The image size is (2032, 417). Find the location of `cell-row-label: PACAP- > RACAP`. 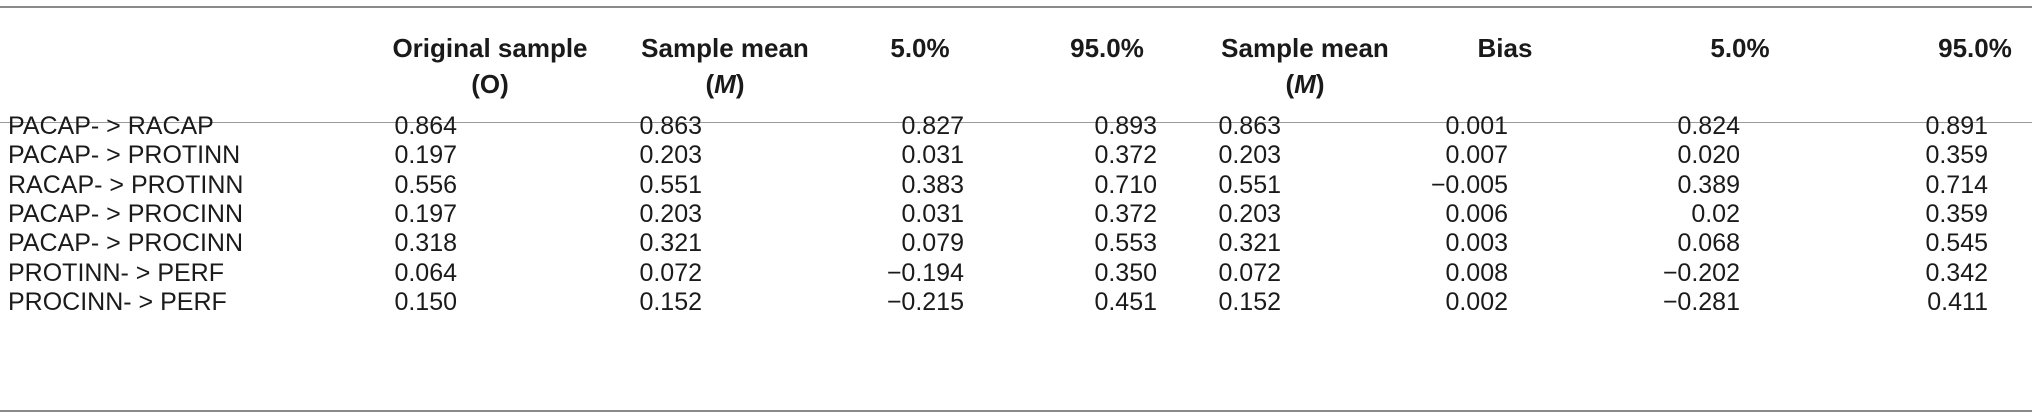

cell-row-label: PACAP- > RACAP is located at coordinates (111, 126).